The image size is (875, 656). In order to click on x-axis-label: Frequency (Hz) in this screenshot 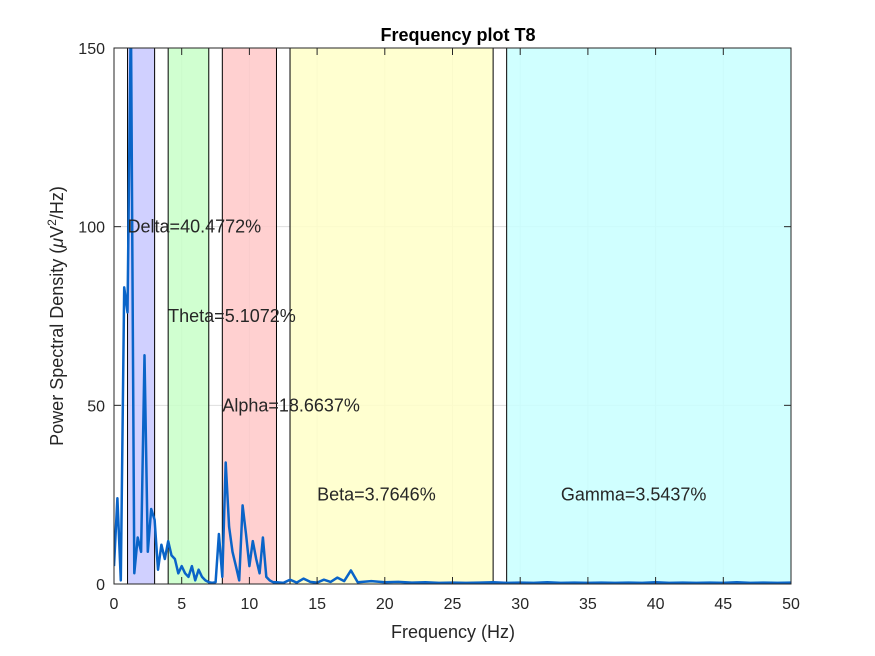, I will do `click(453, 632)`.